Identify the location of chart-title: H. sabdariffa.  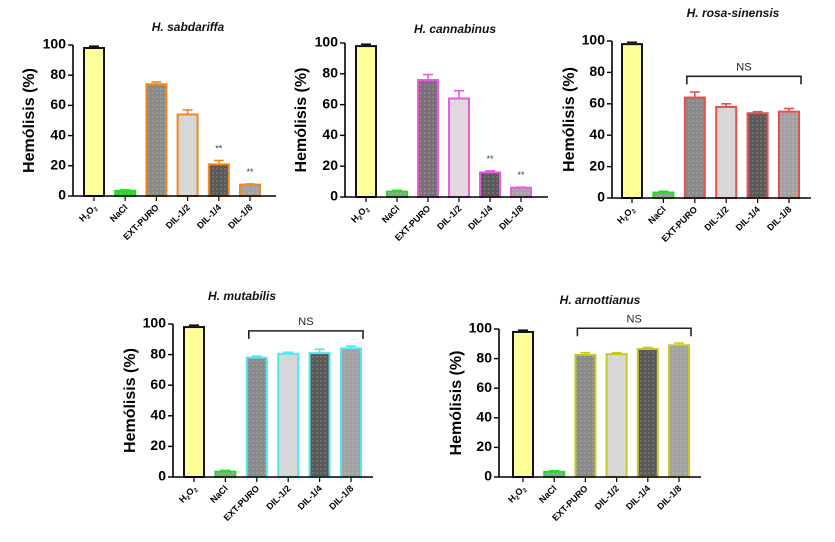
(188, 27).